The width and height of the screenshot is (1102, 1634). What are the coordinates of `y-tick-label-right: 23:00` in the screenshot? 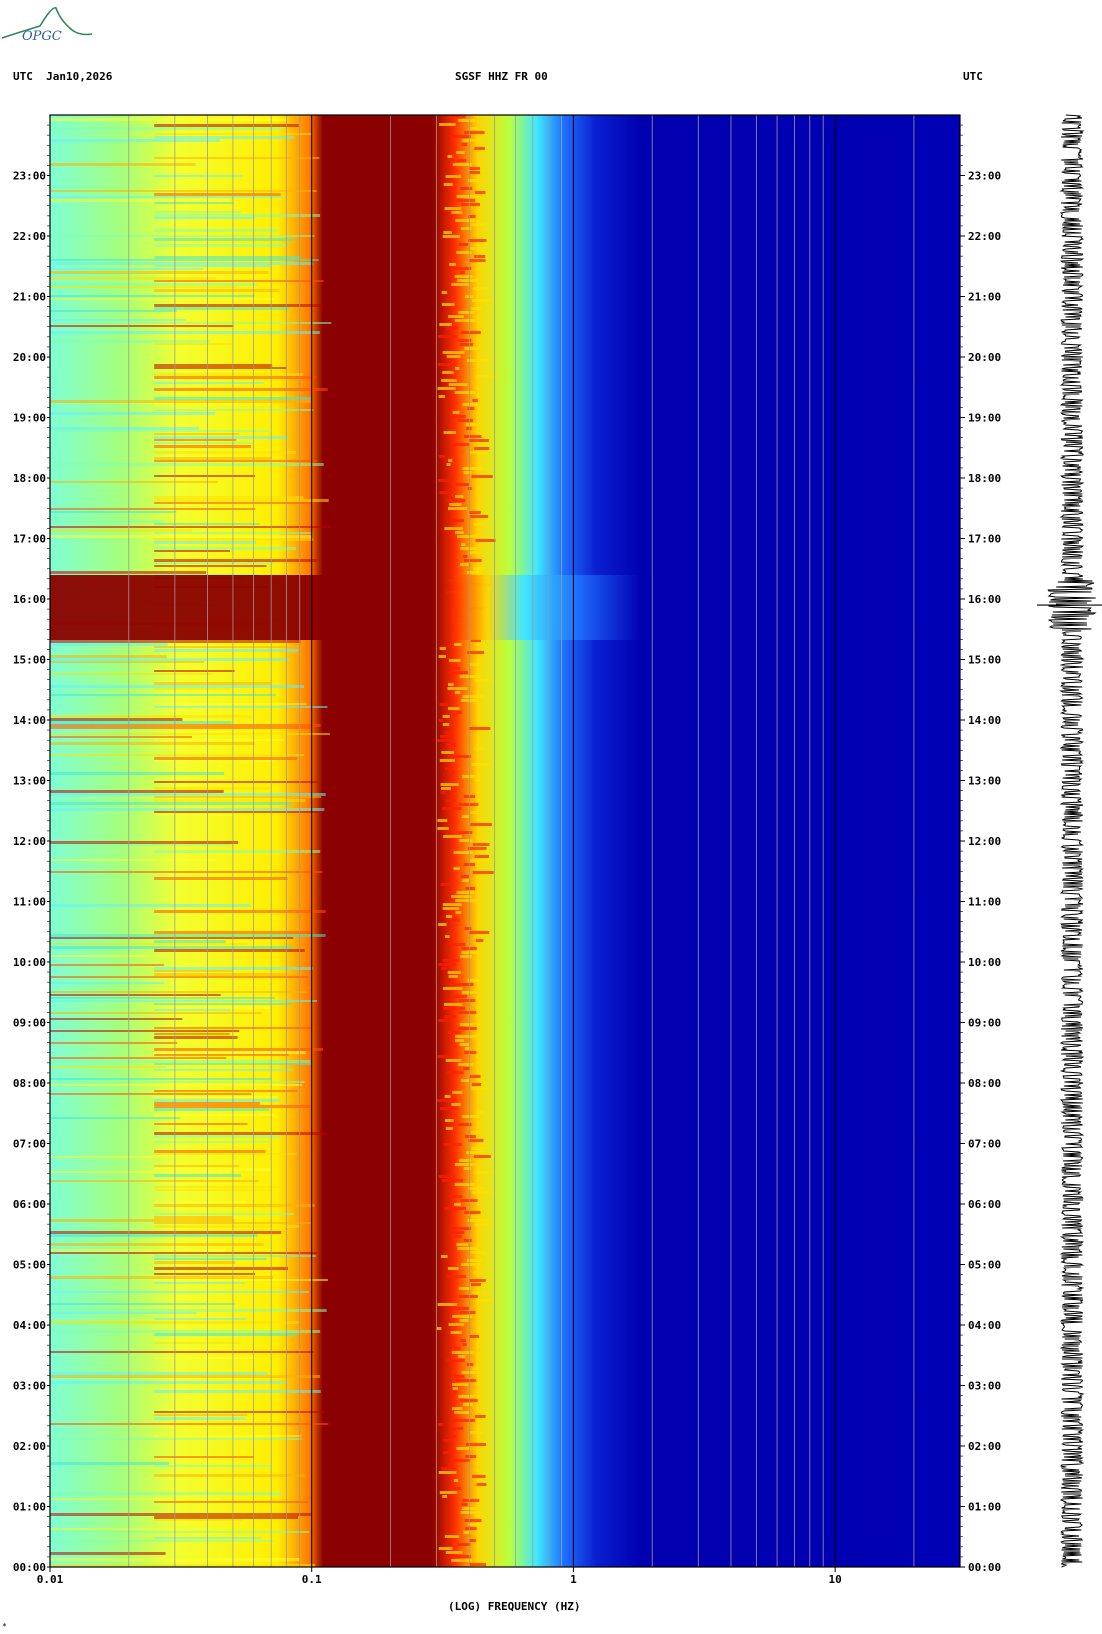 It's located at (984, 176).